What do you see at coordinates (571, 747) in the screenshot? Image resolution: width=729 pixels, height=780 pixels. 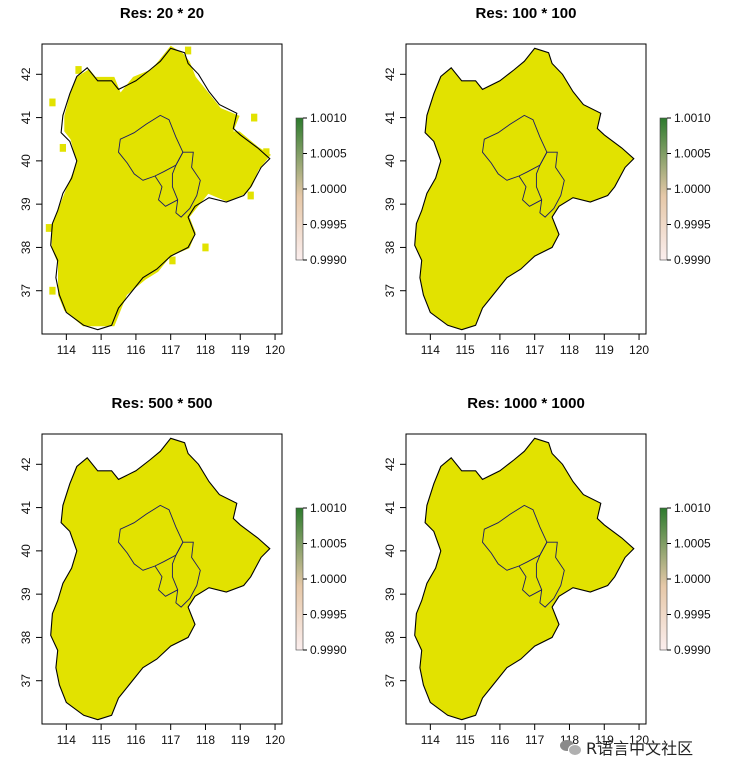 I see `wechat-icon` at bounding box center [571, 747].